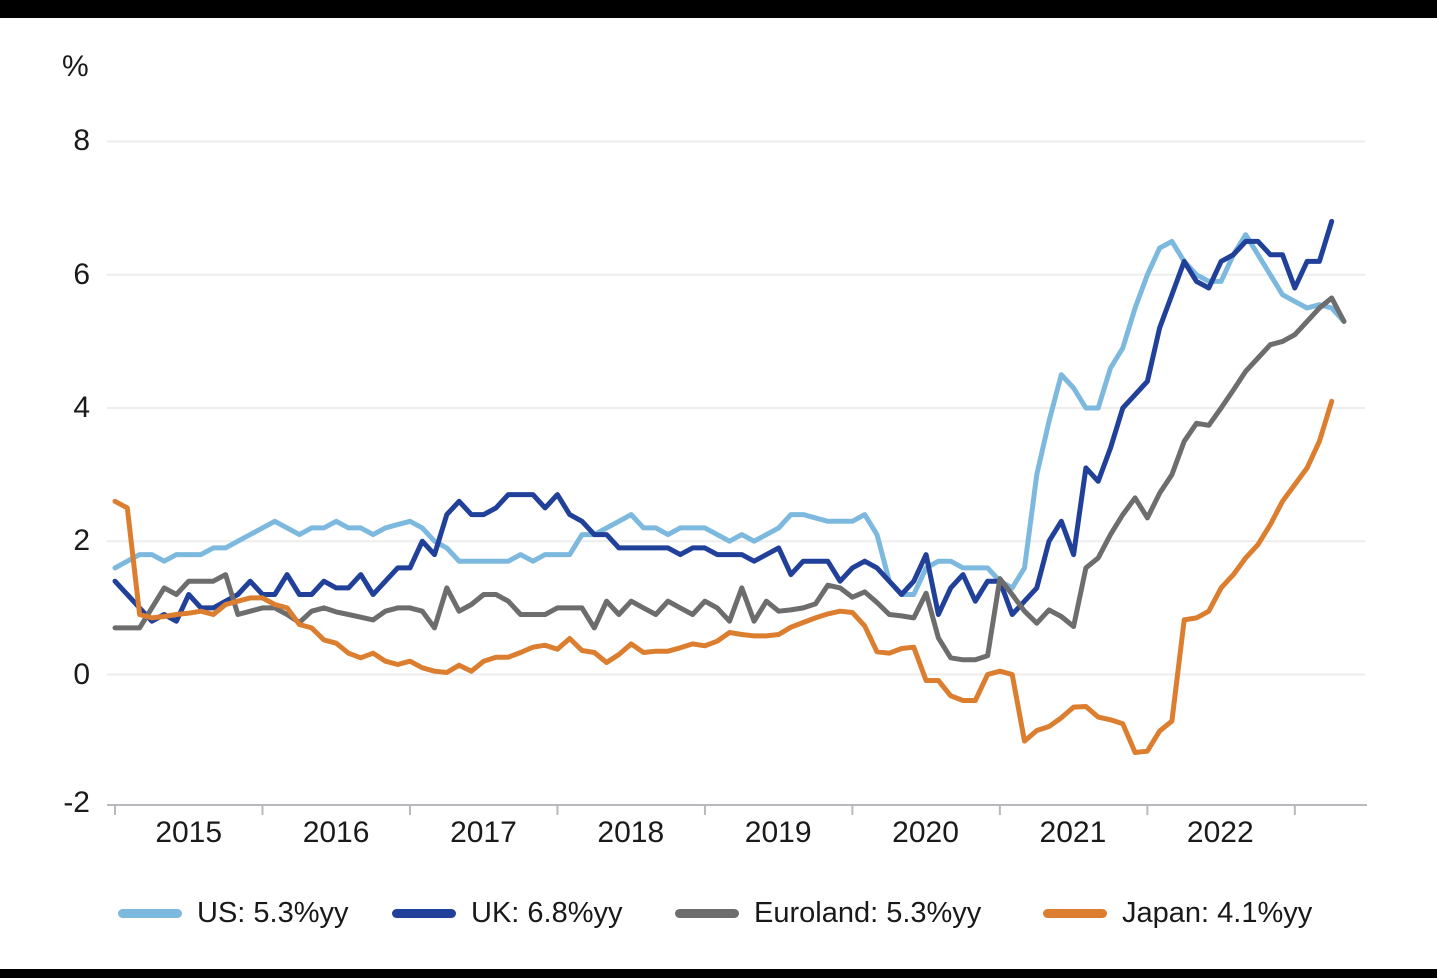 This screenshot has height=978, width=1437. What do you see at coordinates (336, 832) in the screenshot?
I see `x-tick-label: 2016` at bounding box center [336, 832].